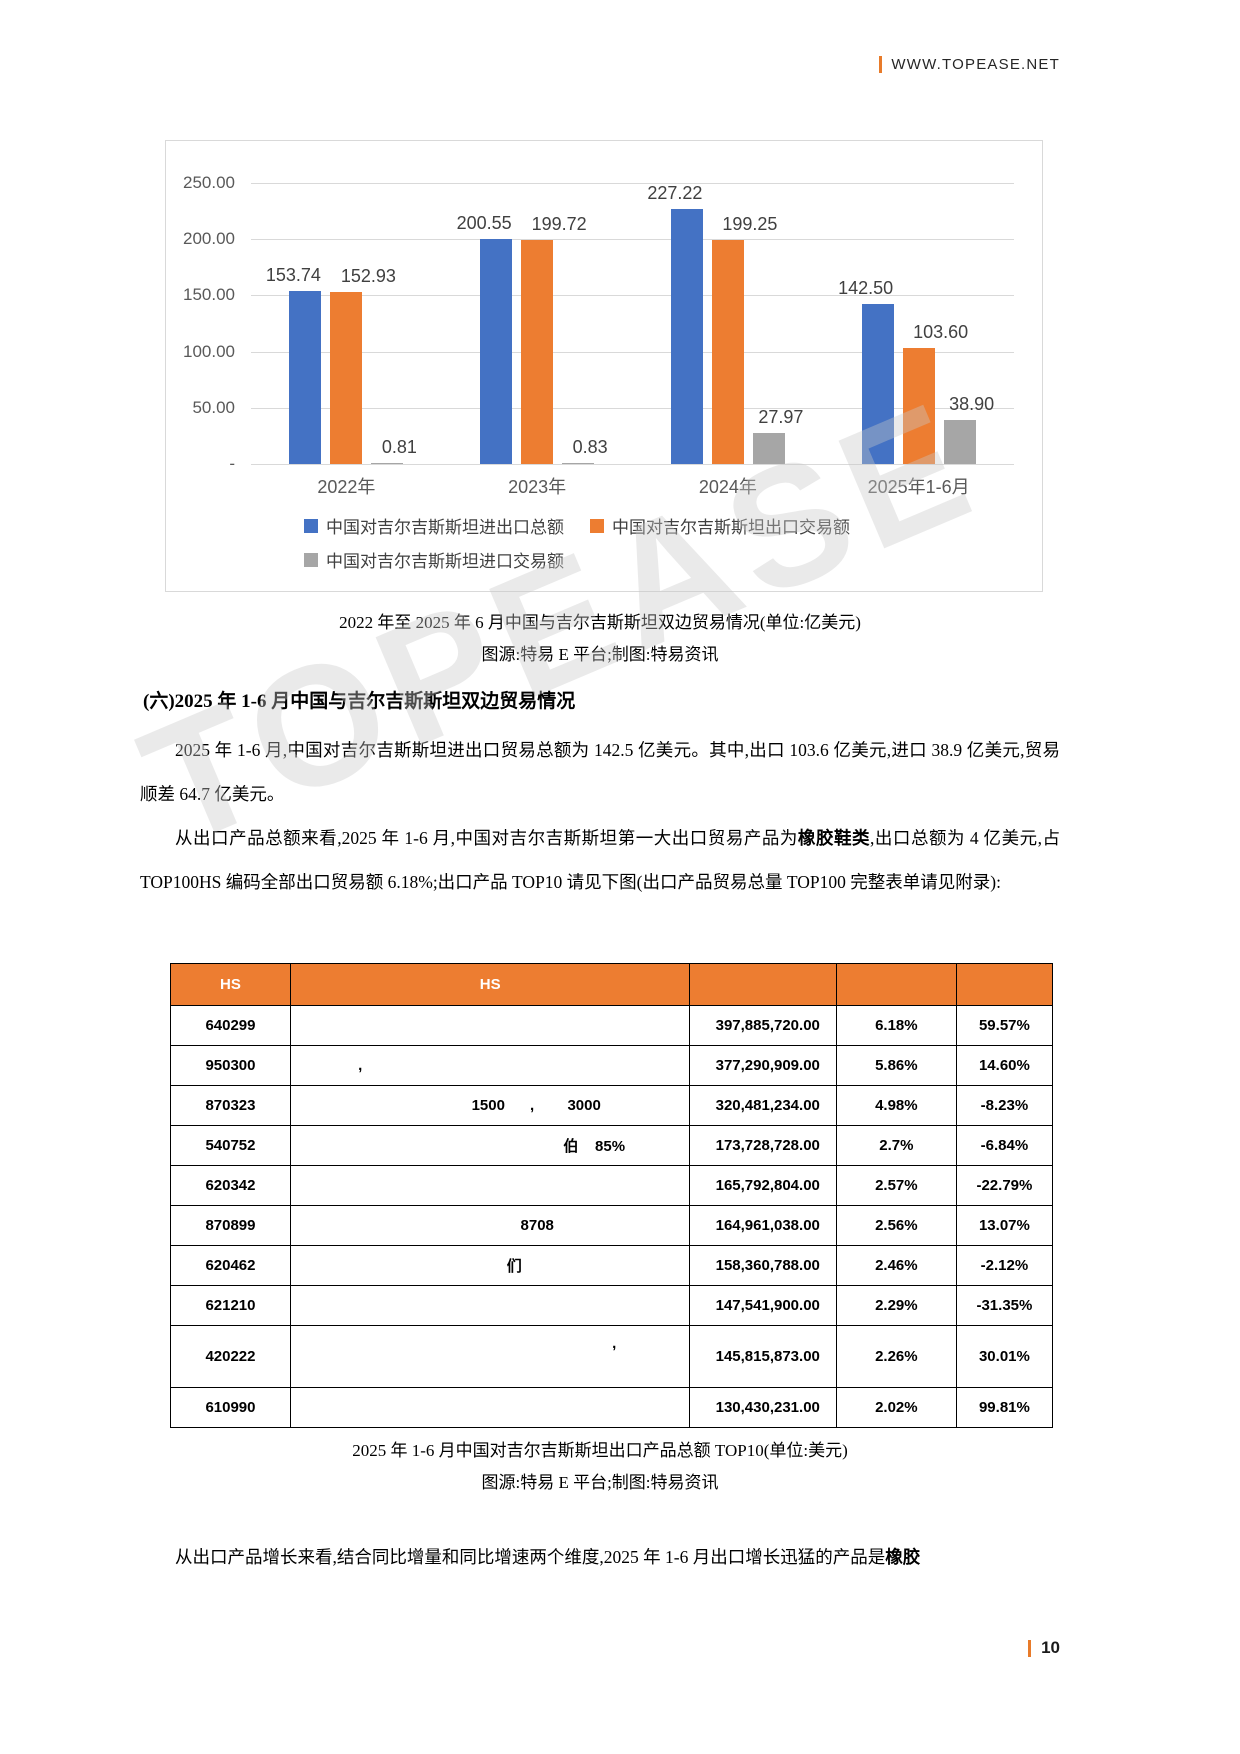 This screenshot has width=1240, height=1754. I want to click on hs-code: 620342, so click(230, 1185).